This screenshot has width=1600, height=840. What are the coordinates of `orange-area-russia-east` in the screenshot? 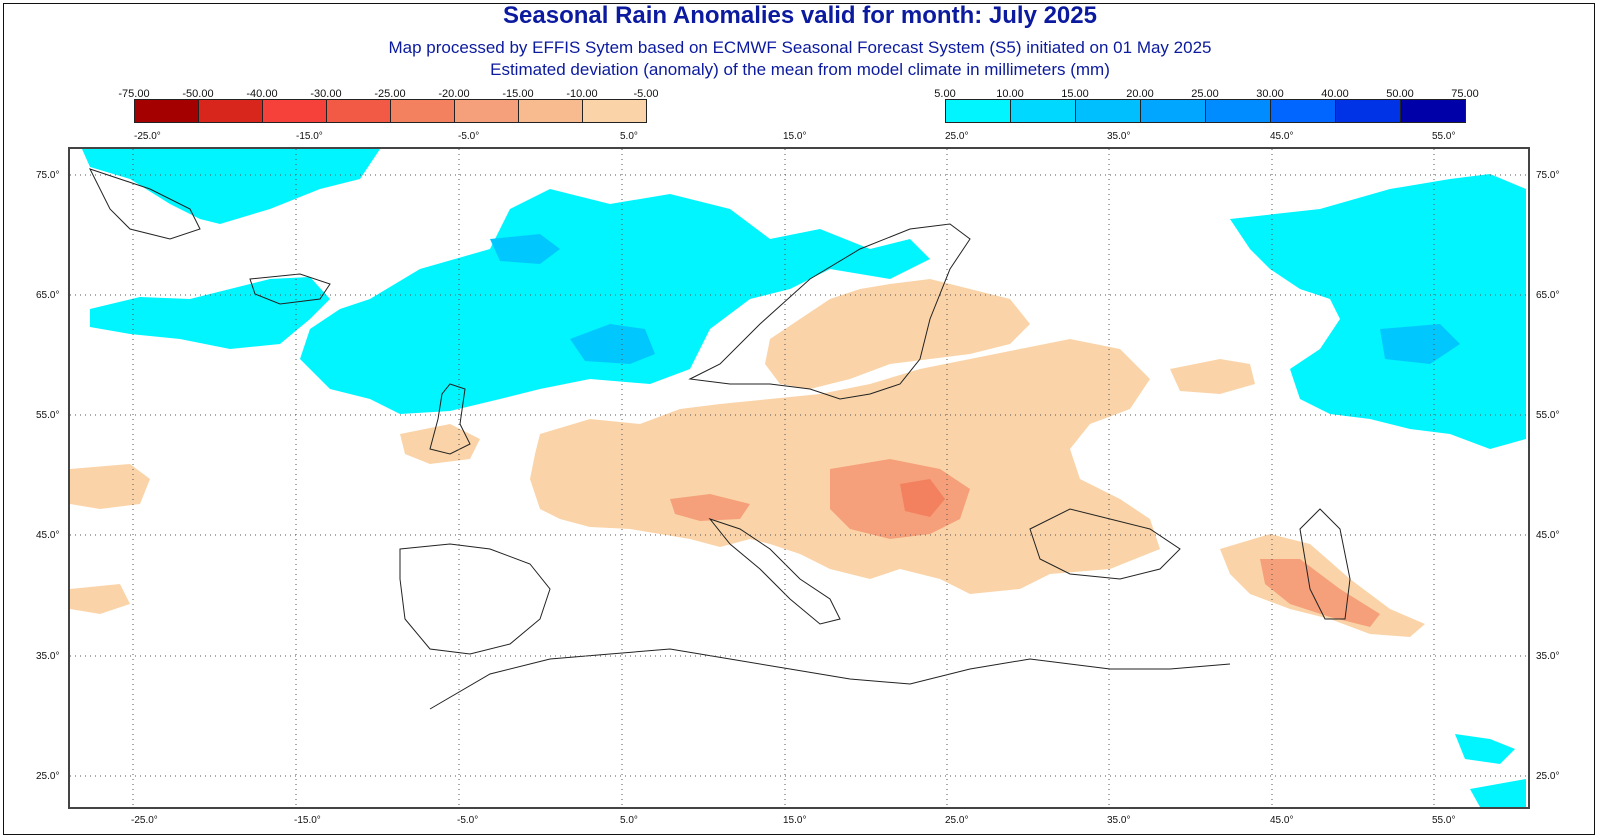 It's located at (1212, 376).